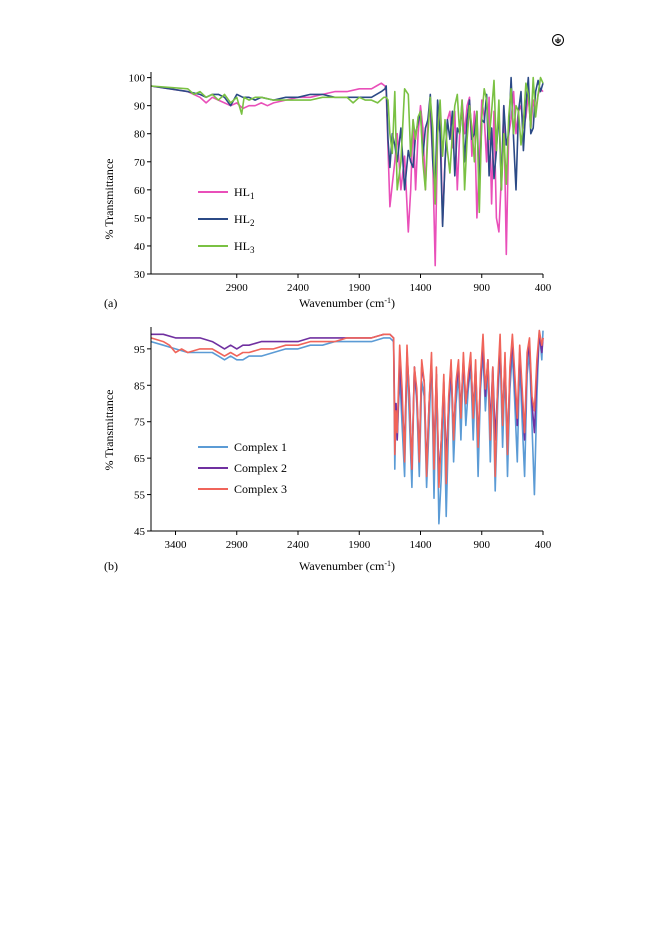 The height and width of the screenshot is (936, 657). What do you see at coordinates (137, 79) in the screenshot?
I see `chart-a-y-tick-label: 100` at bounding box center [137, 79].